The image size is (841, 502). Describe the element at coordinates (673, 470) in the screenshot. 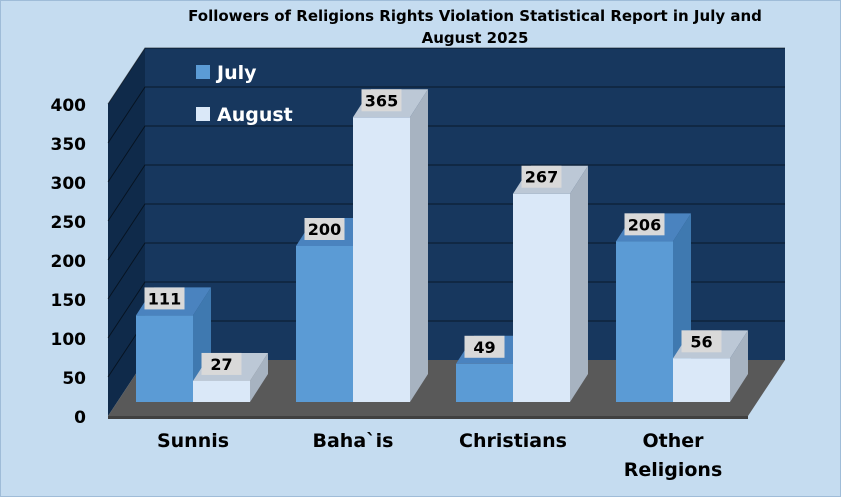

I see `x-tick-label: Religions` at that location.